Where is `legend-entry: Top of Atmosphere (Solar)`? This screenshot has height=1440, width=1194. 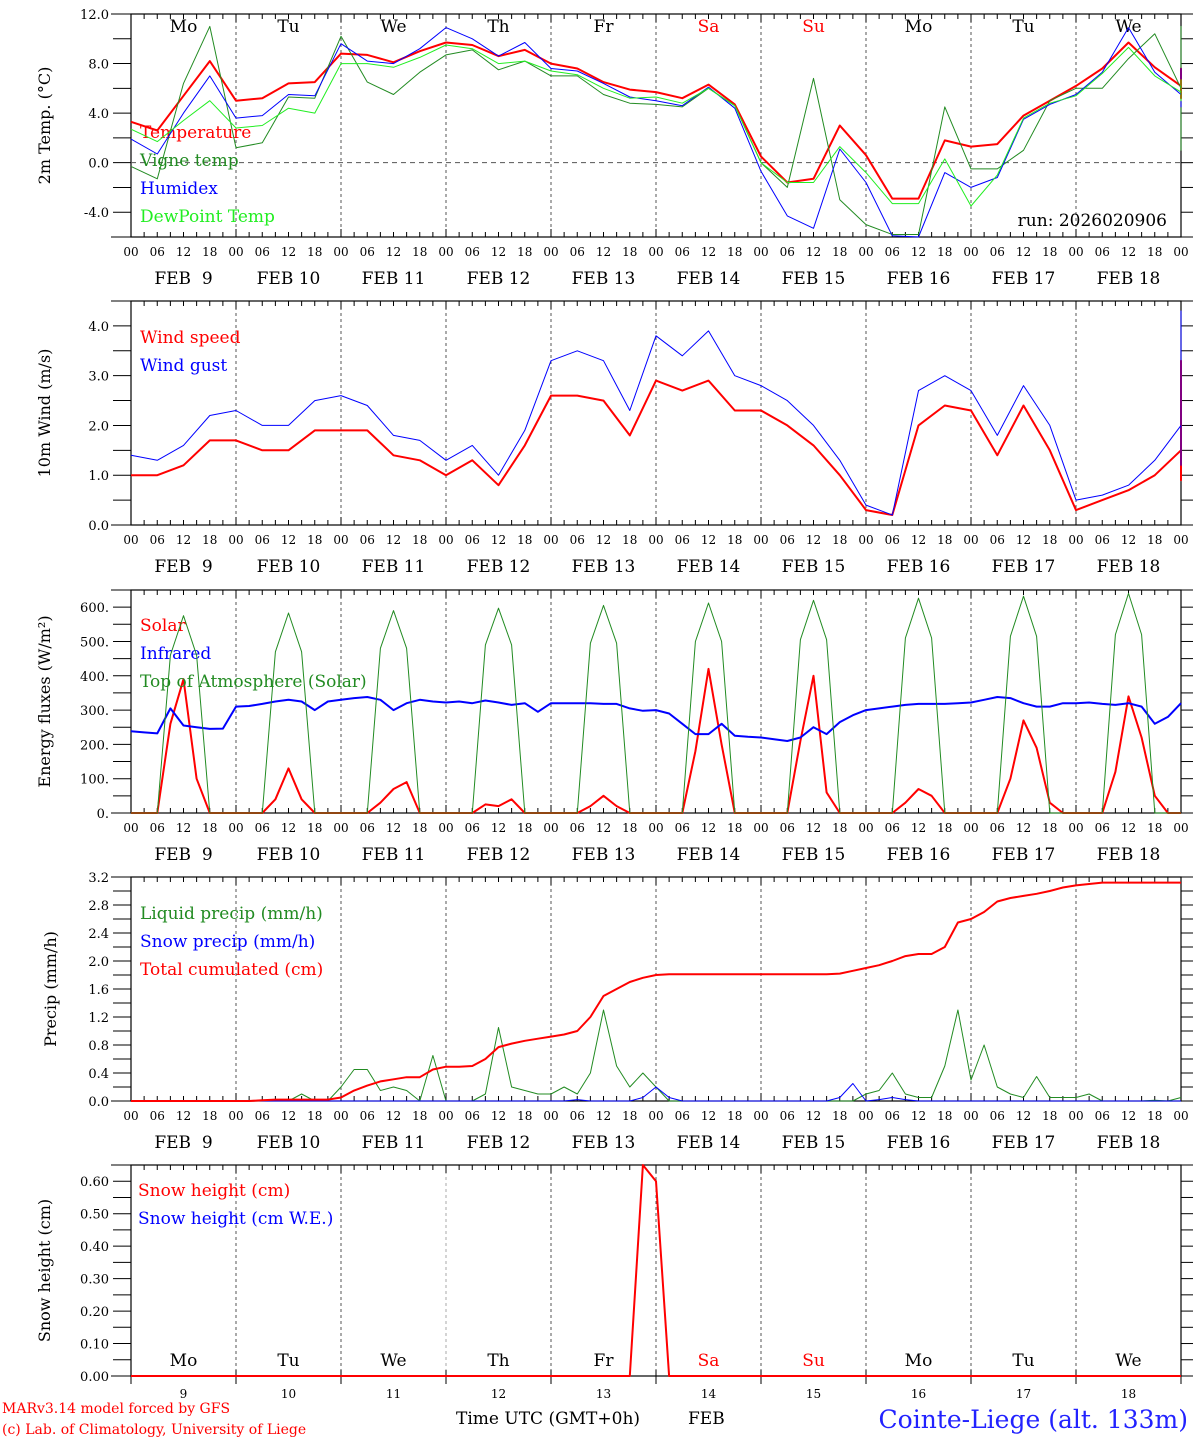 legend-entry: Top of Atmosphere (Solar) is located at coordinates (253, 682).